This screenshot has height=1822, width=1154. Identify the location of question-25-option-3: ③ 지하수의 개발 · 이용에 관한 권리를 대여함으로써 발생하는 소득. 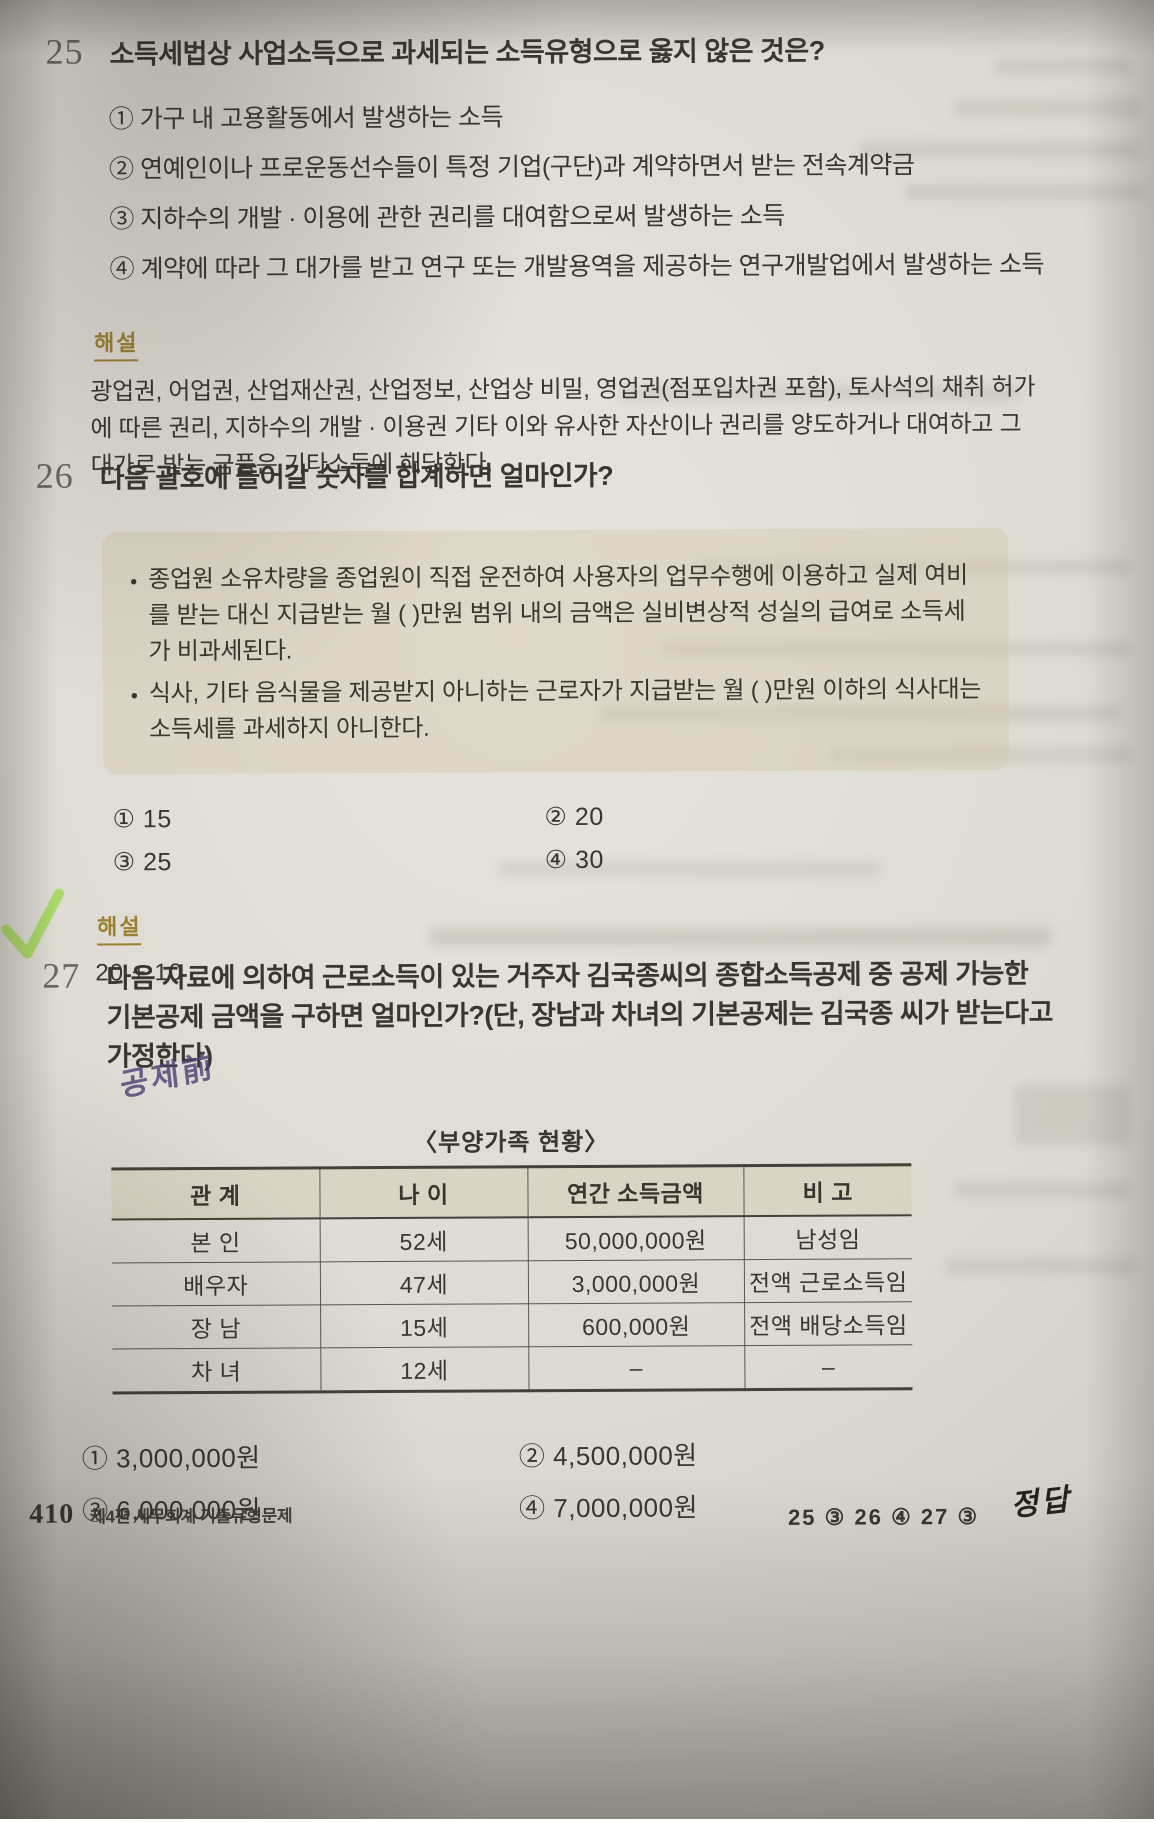
(447, 217).